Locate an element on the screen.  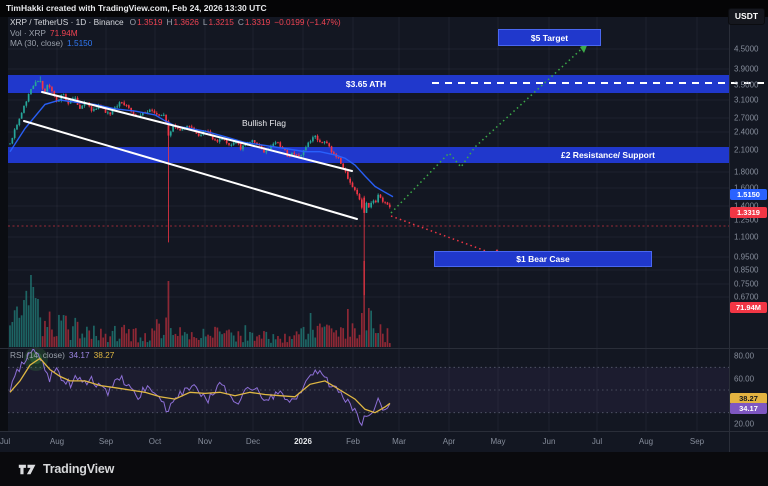
time-axis-divider is located at coordinates (384, 431).